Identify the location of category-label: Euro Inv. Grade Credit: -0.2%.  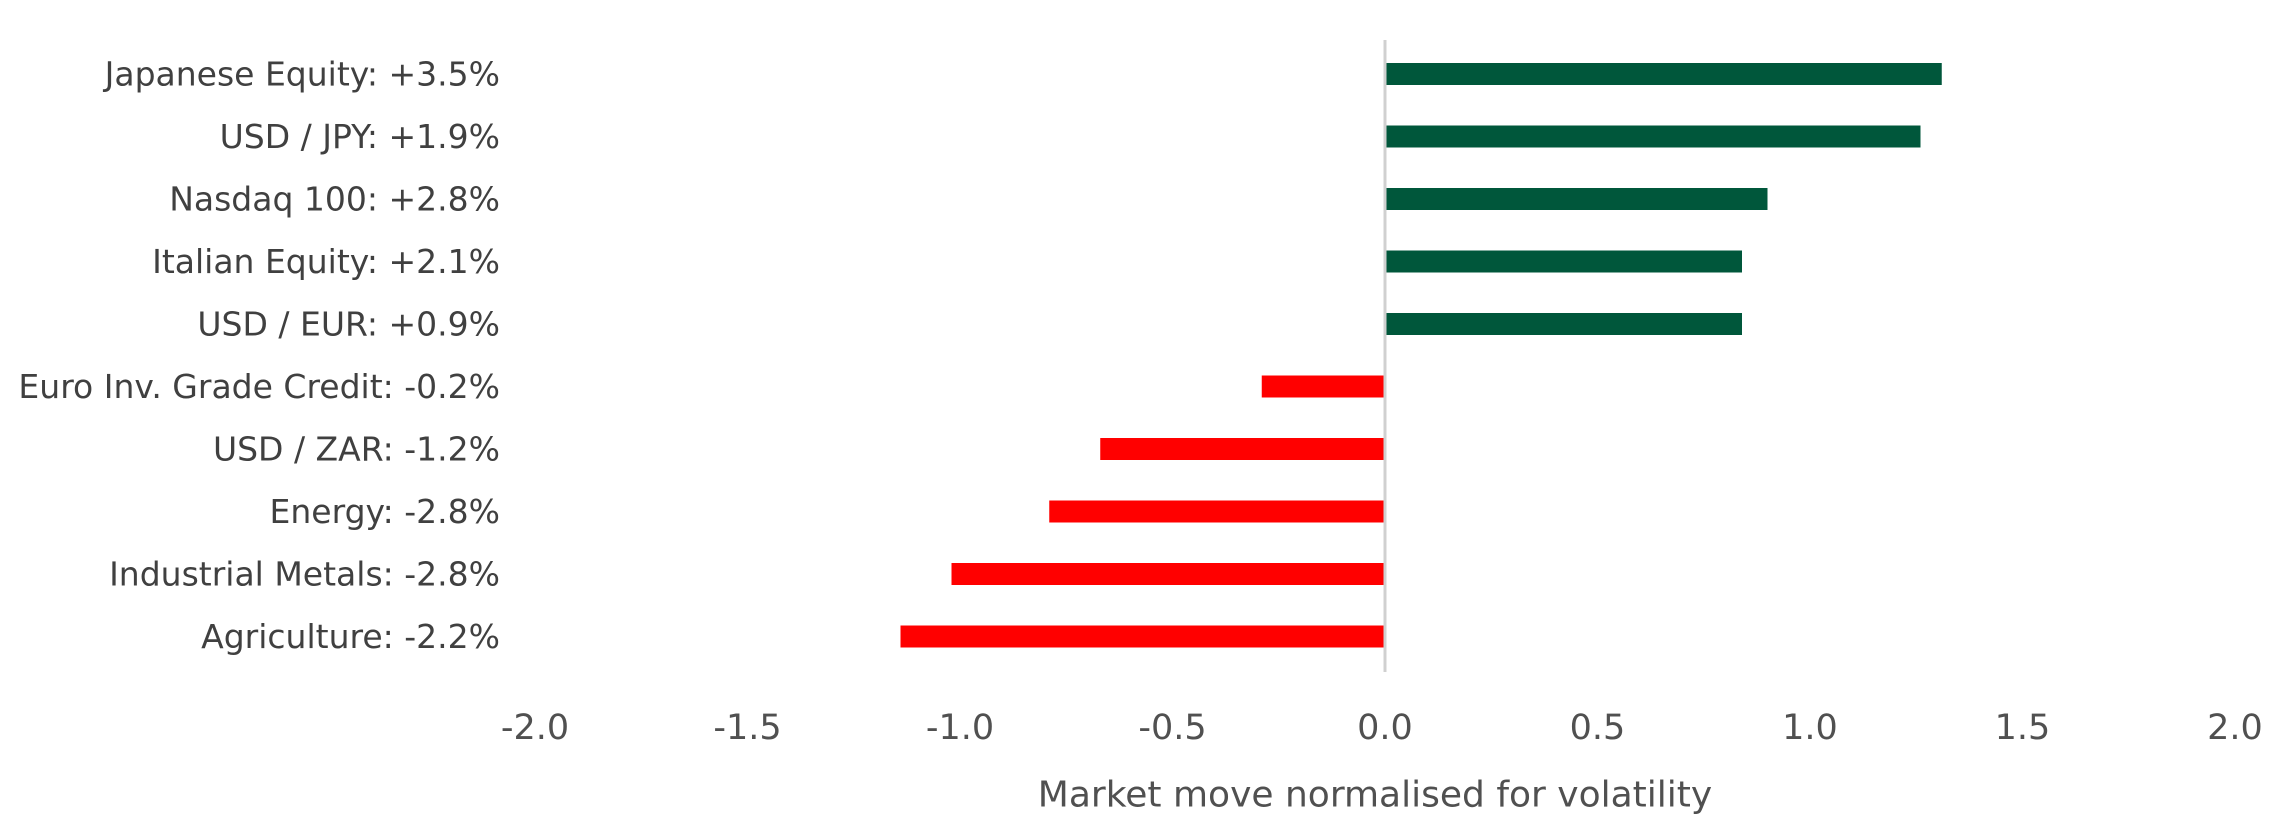
(259, 386).